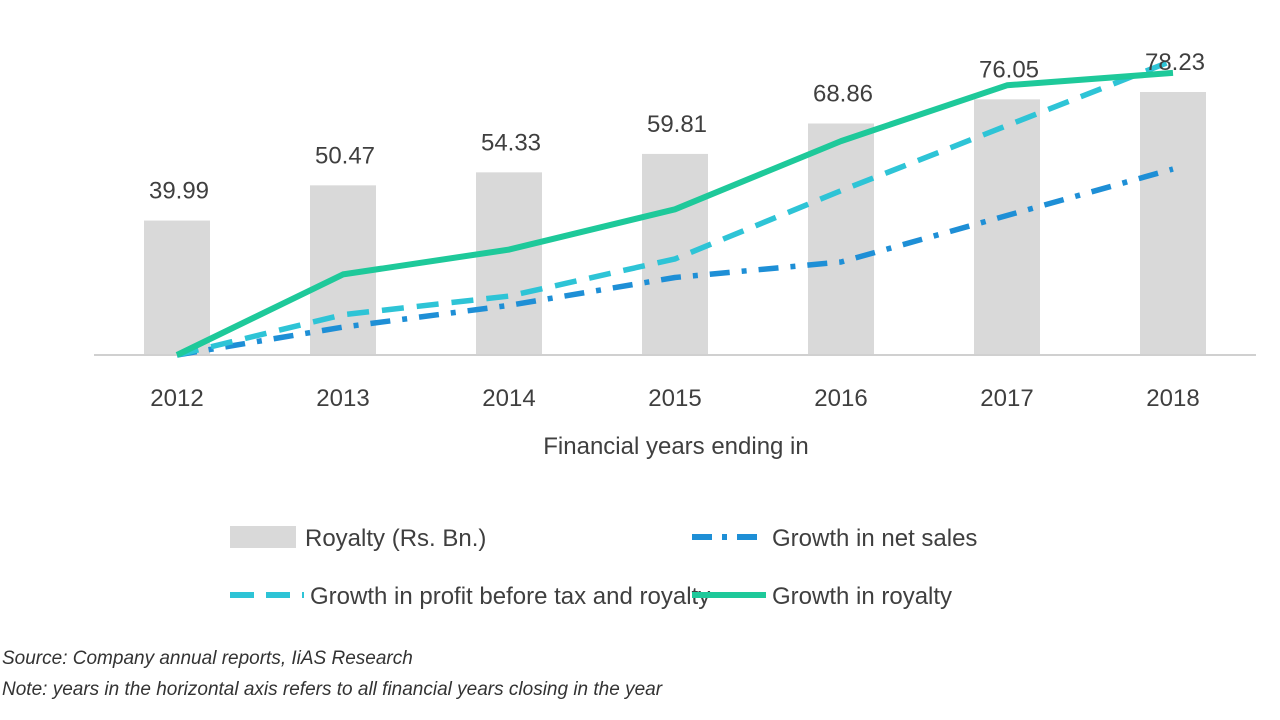  I want to click on x-tick-2012: 2012, so click(176, 398).